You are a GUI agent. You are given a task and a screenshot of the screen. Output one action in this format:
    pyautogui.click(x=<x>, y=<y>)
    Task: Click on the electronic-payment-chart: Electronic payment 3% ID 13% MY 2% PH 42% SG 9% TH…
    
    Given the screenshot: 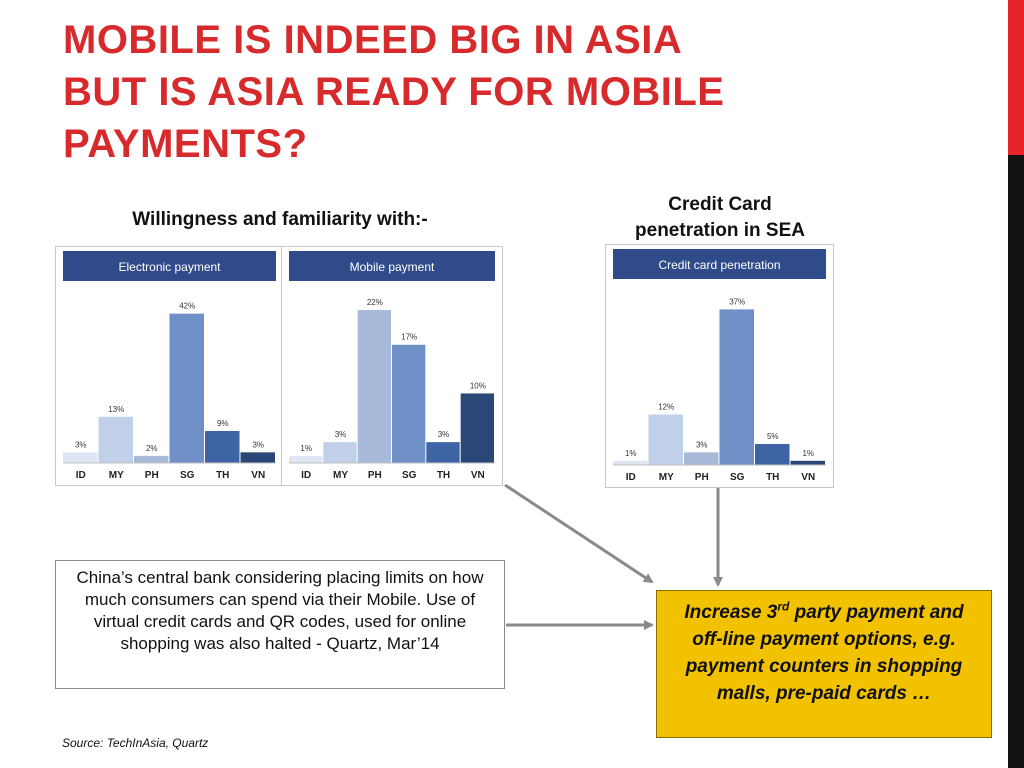 What is the action you would take?
    pyautogui.click(x=169, y=366)
    